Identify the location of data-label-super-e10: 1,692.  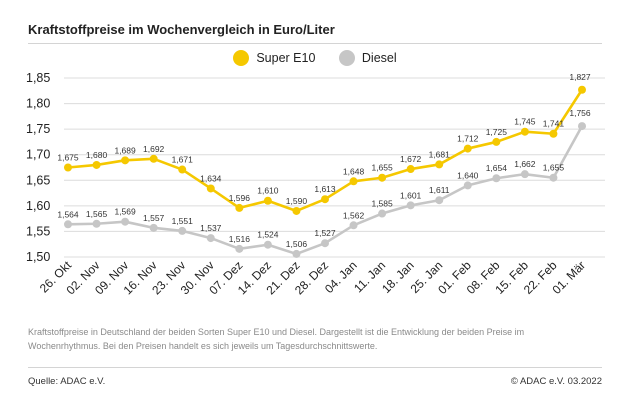
(154, 149).